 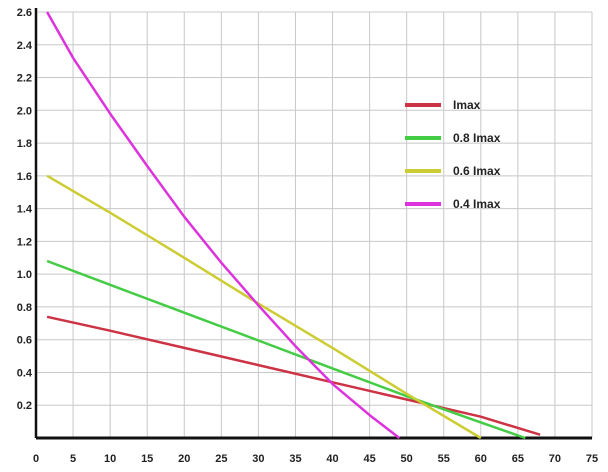 I want to click on x-tick-label: 5, so click(x=73, y=459).